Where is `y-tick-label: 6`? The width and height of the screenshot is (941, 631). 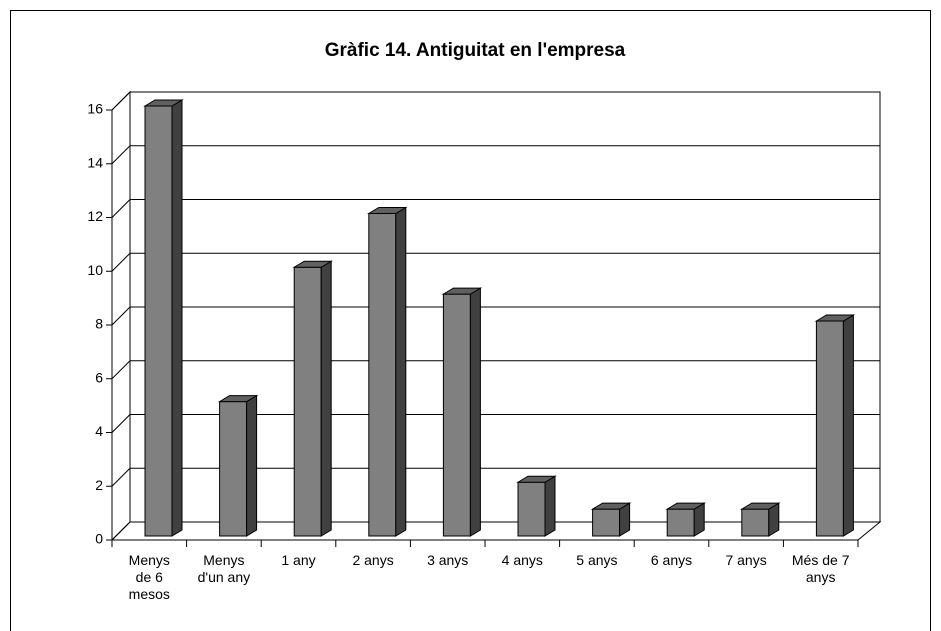 y-tick-label: 6 is located at coordinates (99, 377).